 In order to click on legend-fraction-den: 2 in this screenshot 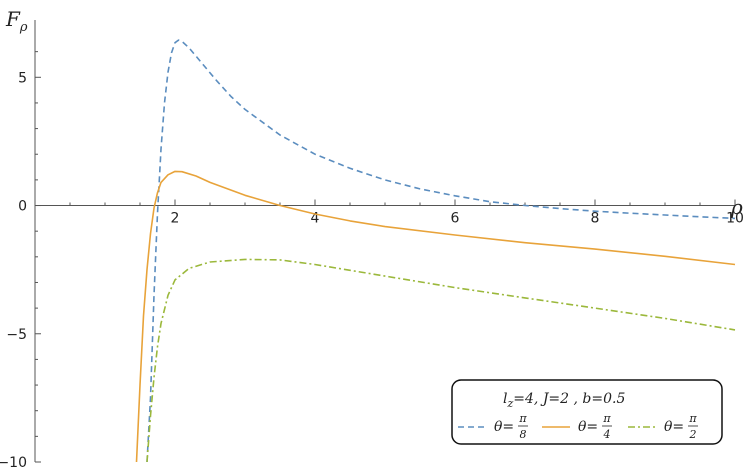, I will do `click(693, 434)`.